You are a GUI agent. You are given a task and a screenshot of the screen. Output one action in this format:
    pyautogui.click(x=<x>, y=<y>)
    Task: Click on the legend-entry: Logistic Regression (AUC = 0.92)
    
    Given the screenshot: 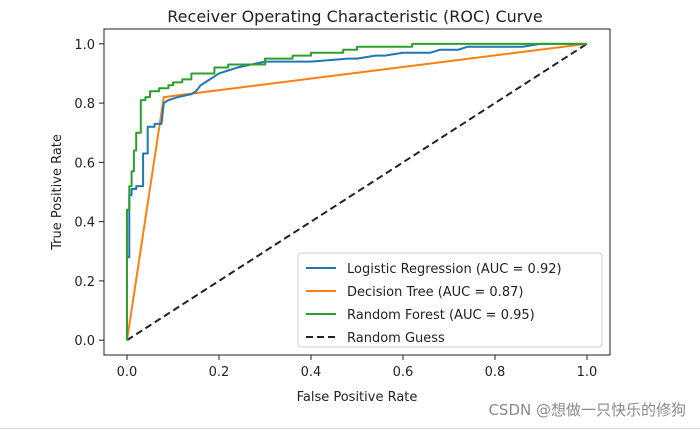 What is the action you would take?
    pyautogui.click(x=454, y=269)
    